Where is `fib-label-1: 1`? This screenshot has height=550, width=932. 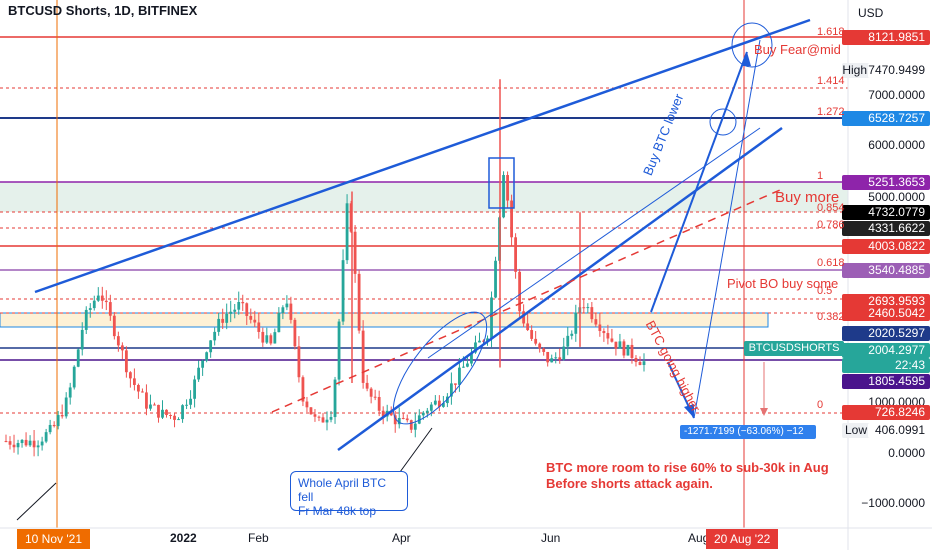
fib-label-1: 1 is located at coordinates (820, 176).